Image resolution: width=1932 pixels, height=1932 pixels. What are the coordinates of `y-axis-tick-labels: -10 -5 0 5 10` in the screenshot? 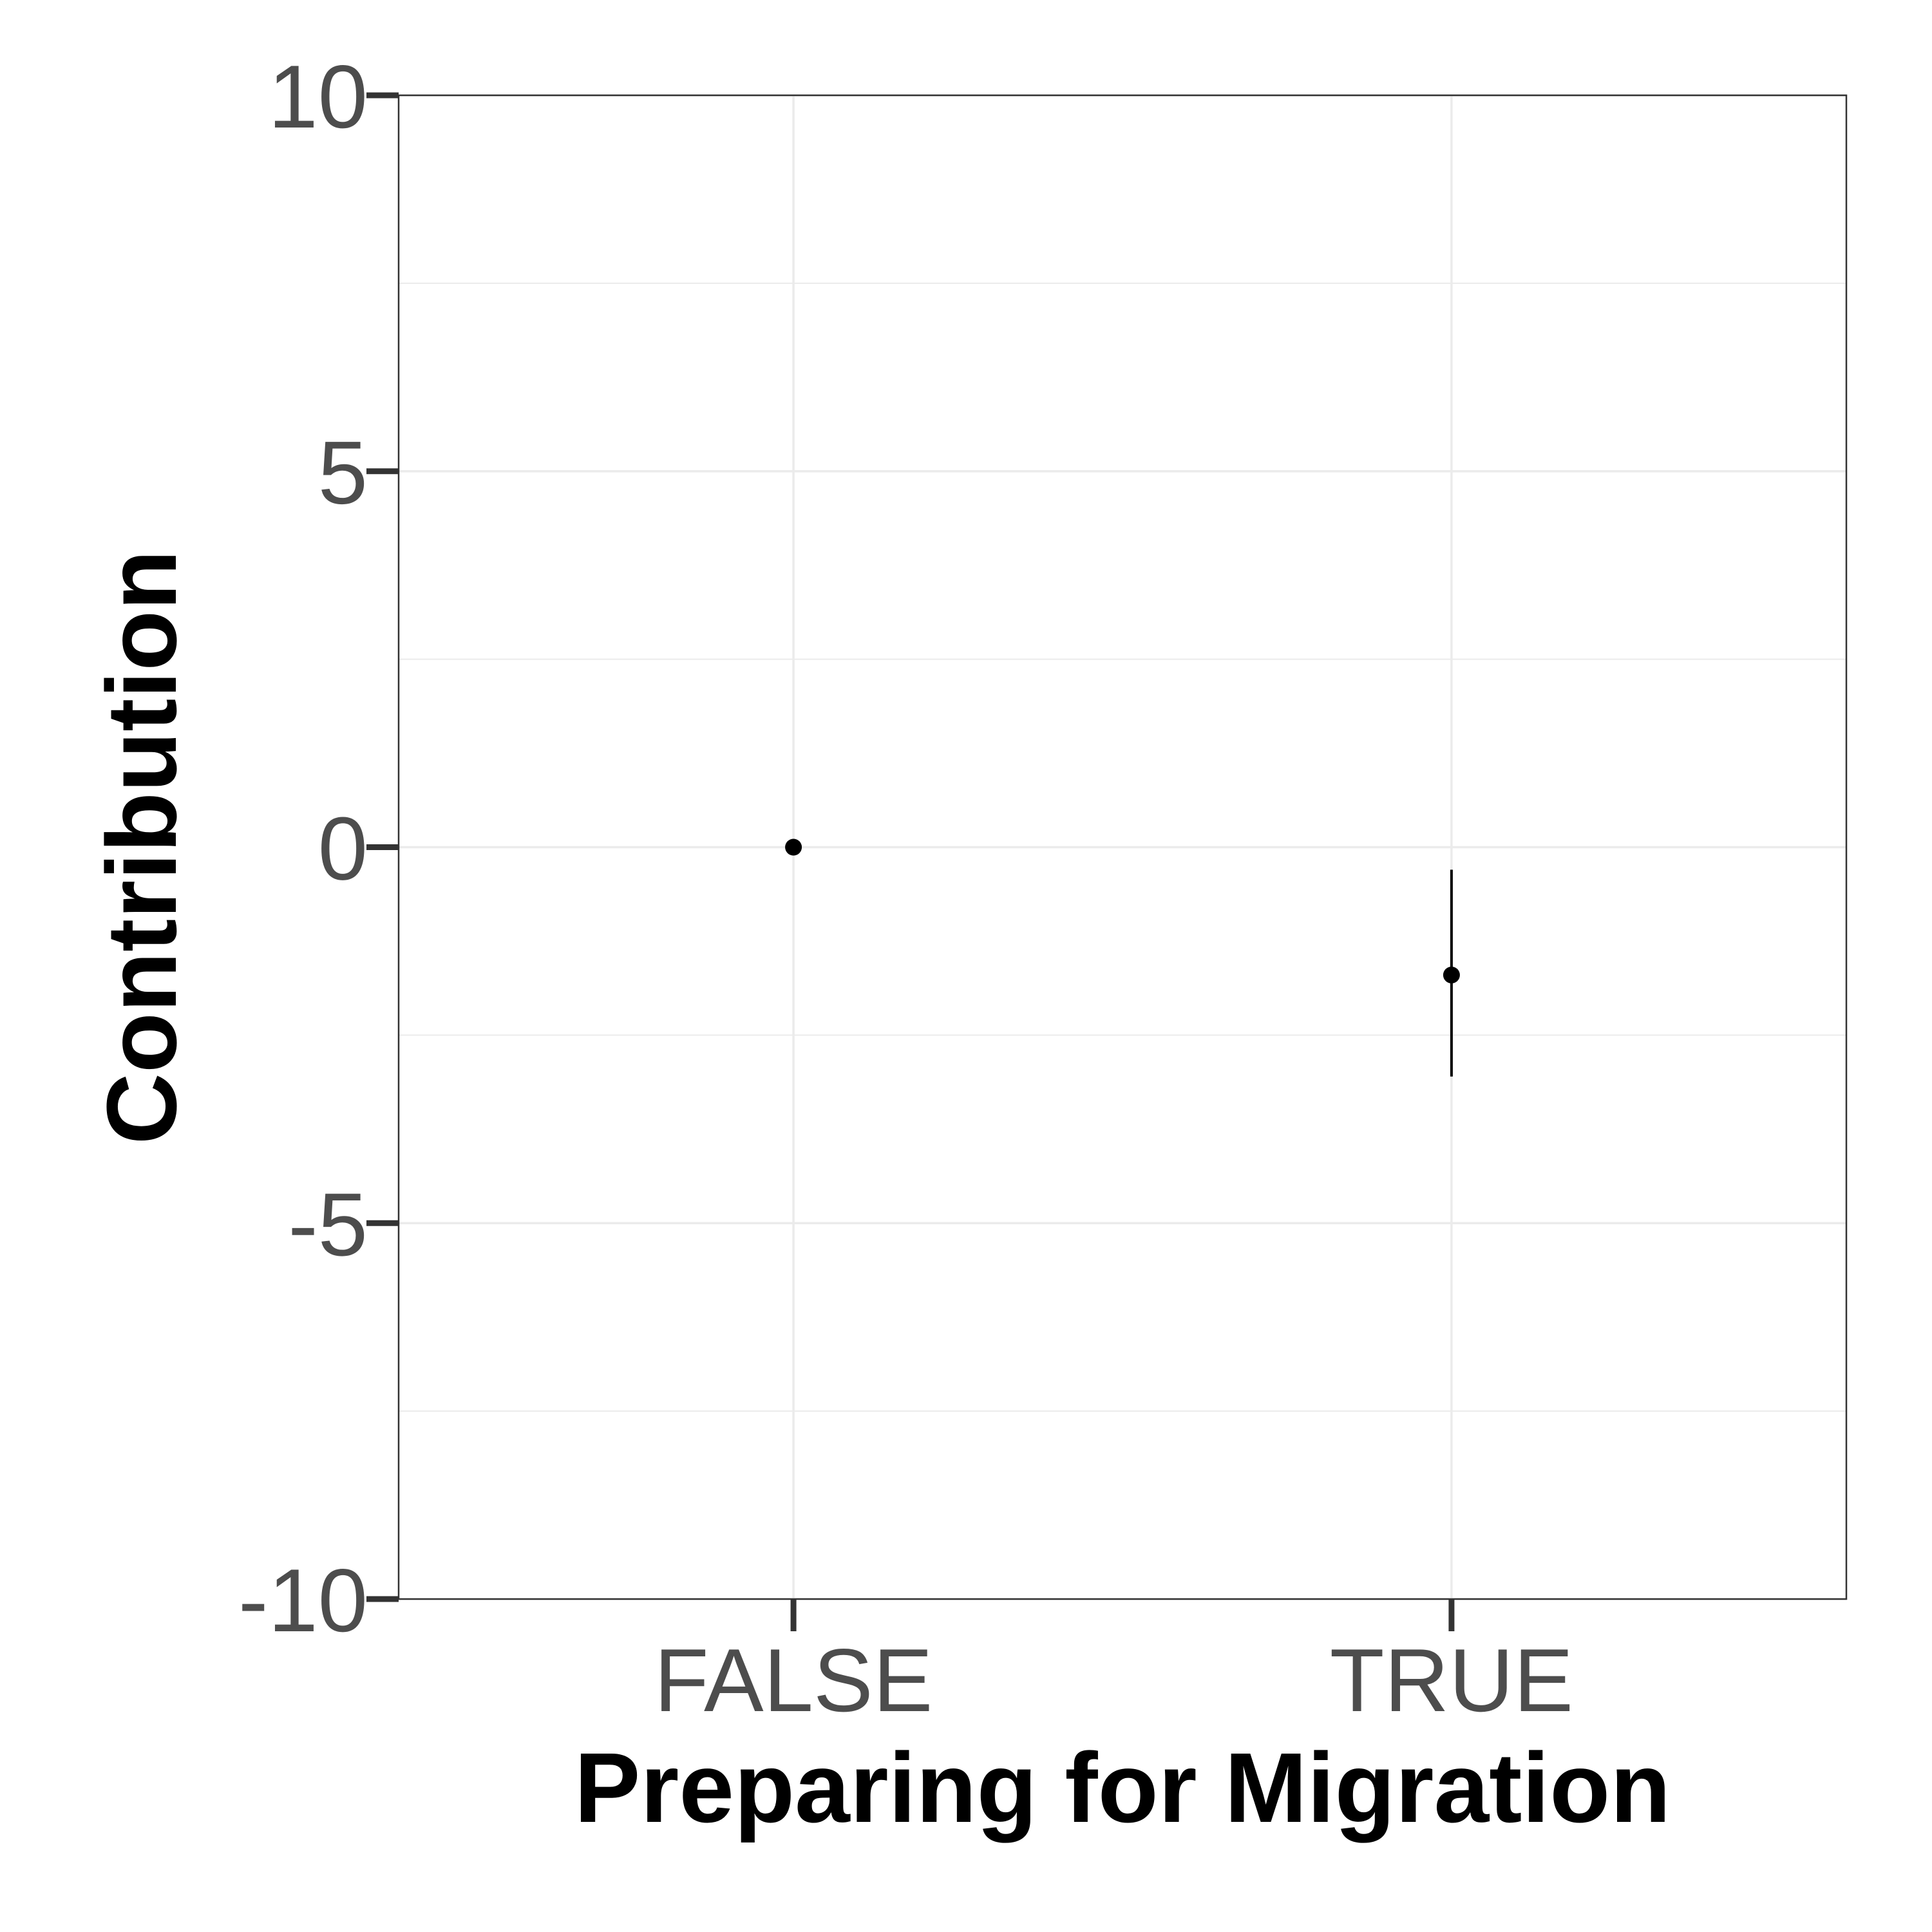 It's located at (303, 849).